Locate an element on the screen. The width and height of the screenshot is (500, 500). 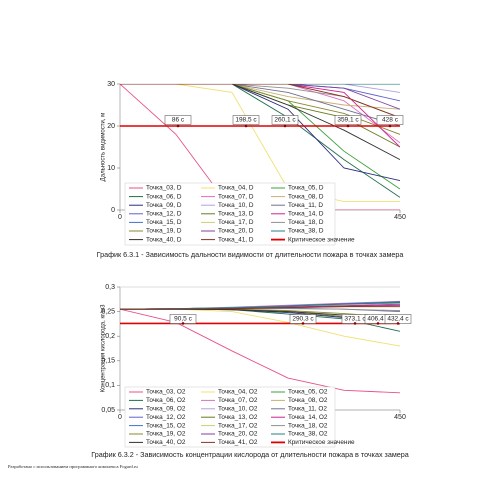
legend-label: Точка_17, O2 is located at coordinates (238, 425).